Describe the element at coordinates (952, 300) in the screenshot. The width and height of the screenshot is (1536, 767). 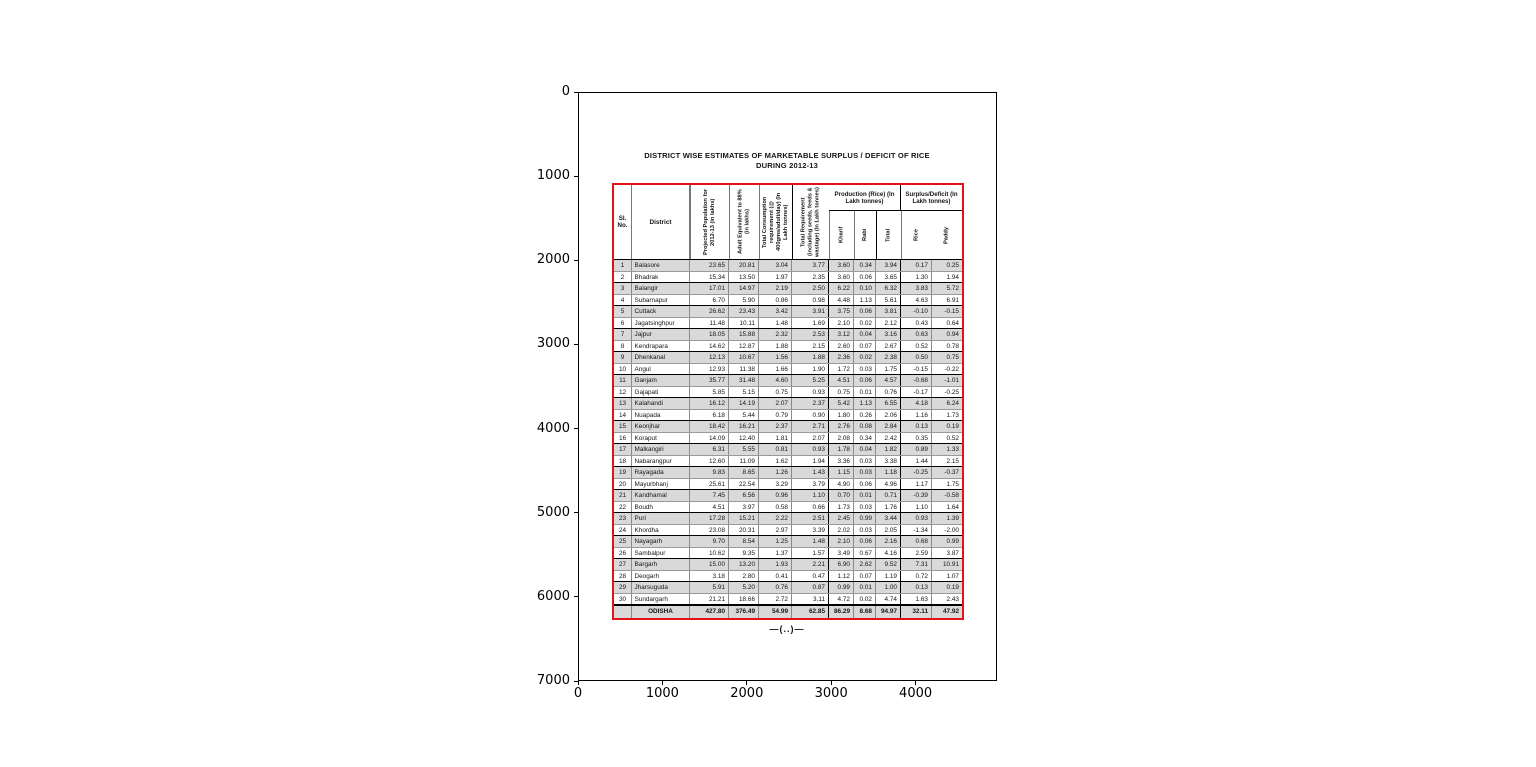
I see `cell-value: 6.91` at that location.